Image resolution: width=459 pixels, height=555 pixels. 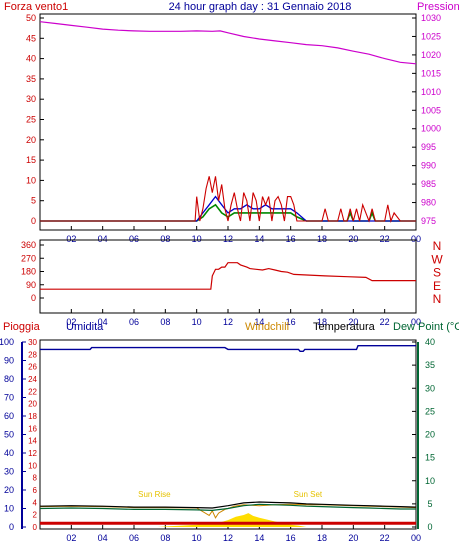 What do you see at coordinates (259, 538) in the screenshot?
I see `temp-x-tick-label: 14` at bounding box center [259, 538].